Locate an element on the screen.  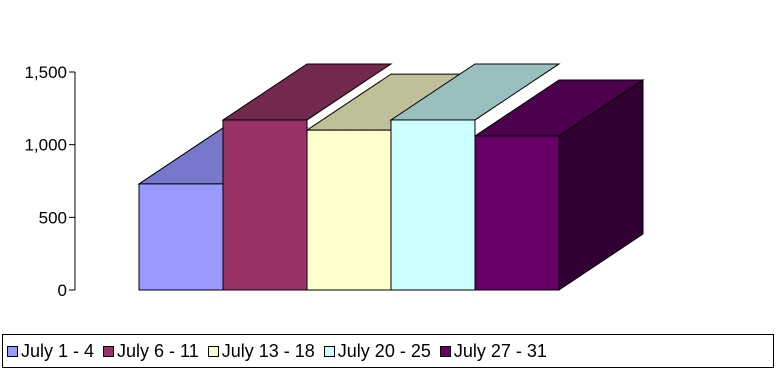
y-tick-label: 1,500 is located at coordinates (45, 72).